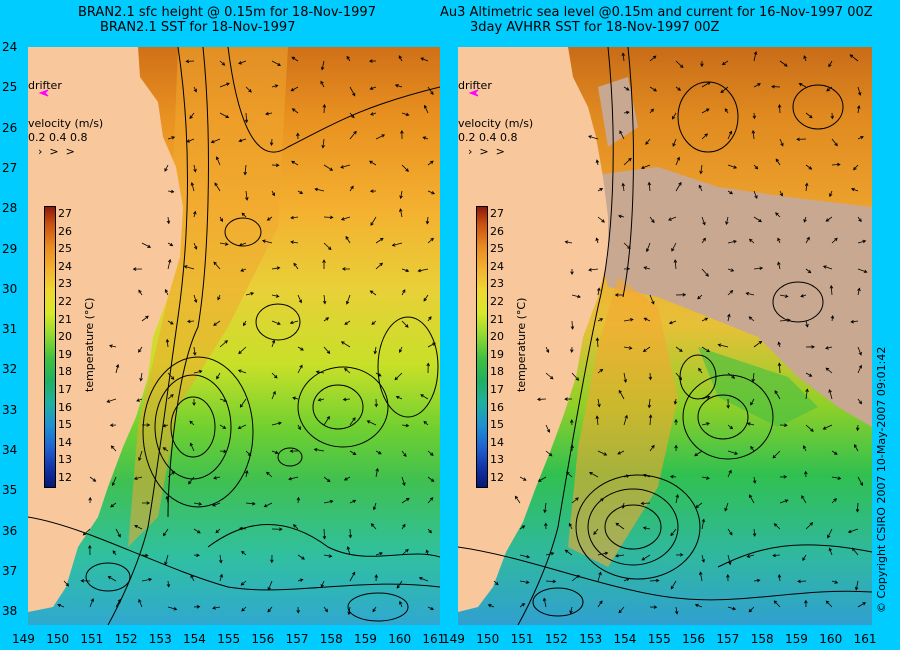 Image resolution: width=900 pixels, height=650 pixels. Describe the element at coordinates (10, 288) in the screenshot. I see `y-tick-label: 30` at that location.